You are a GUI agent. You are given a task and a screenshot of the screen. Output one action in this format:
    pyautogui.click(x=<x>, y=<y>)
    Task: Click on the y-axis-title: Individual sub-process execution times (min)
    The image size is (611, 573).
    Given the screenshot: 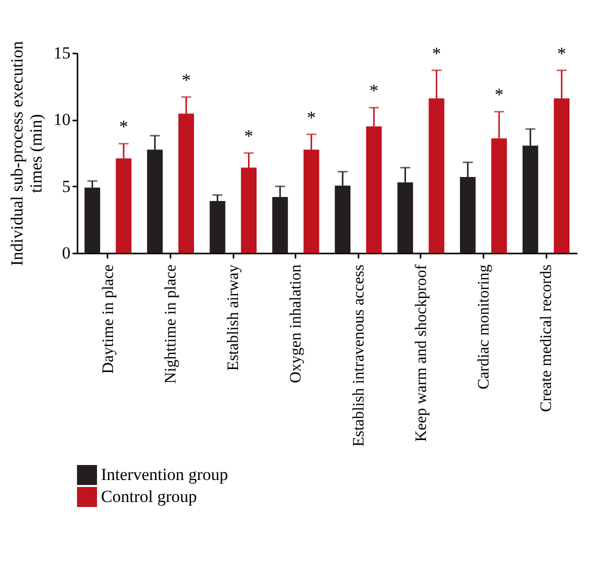 What is the action you would take?
    pyautogui.click(x=27, y=153)
    